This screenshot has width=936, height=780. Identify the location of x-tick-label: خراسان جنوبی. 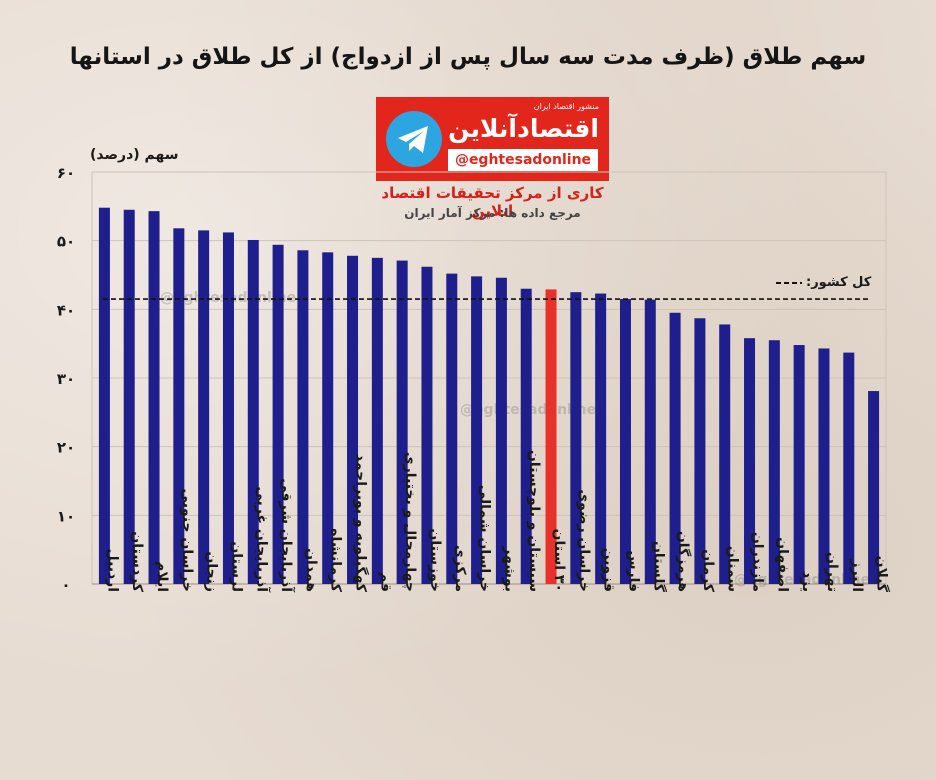
(187, 540).